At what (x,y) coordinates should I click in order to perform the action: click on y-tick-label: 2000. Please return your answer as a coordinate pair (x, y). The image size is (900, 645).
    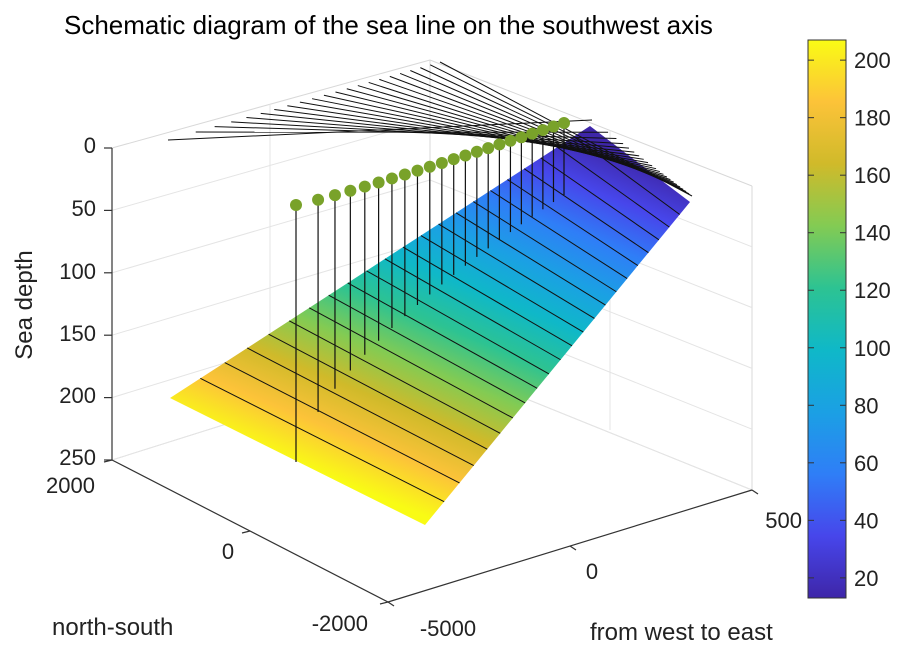
    Looking at the image, I should click on (70, 485).